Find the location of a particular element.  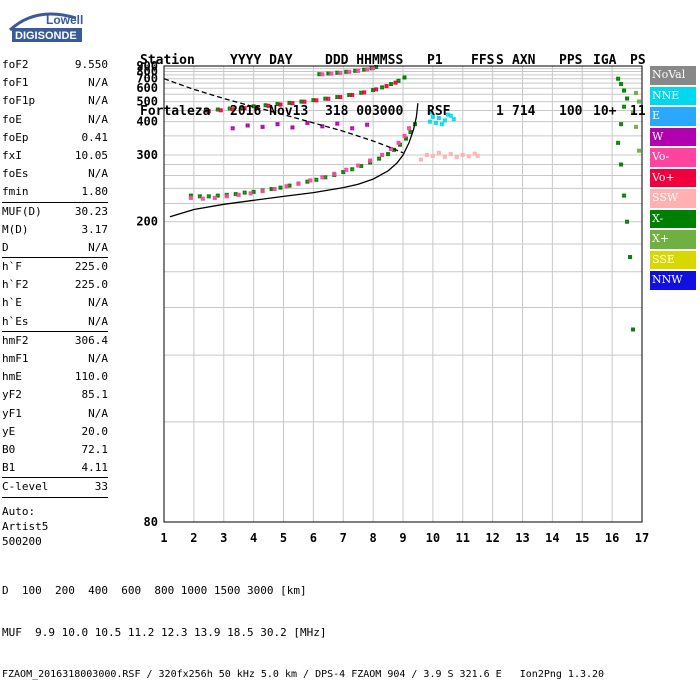

curves-layer is located at coordinates (291, 148).